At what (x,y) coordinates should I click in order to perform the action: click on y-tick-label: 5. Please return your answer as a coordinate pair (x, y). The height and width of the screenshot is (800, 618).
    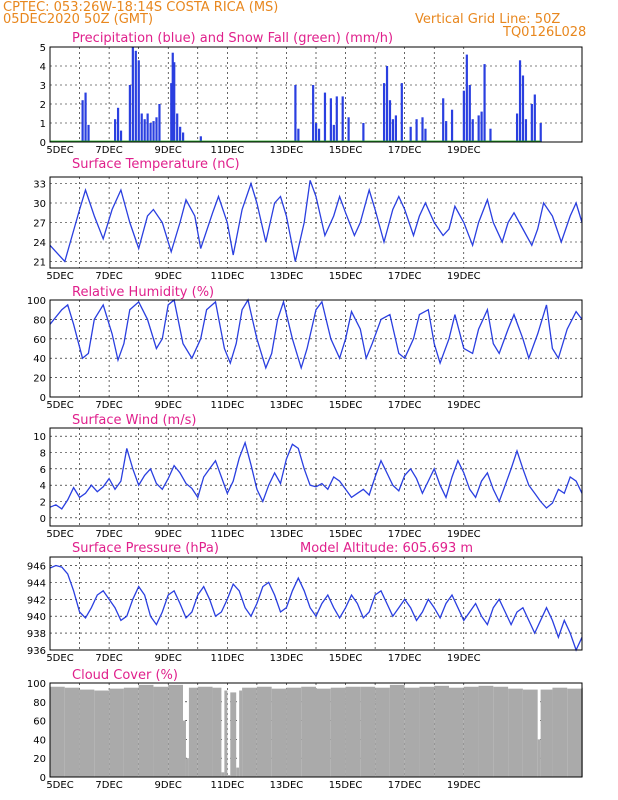
    Looking at the image, I should click on (43, 48).